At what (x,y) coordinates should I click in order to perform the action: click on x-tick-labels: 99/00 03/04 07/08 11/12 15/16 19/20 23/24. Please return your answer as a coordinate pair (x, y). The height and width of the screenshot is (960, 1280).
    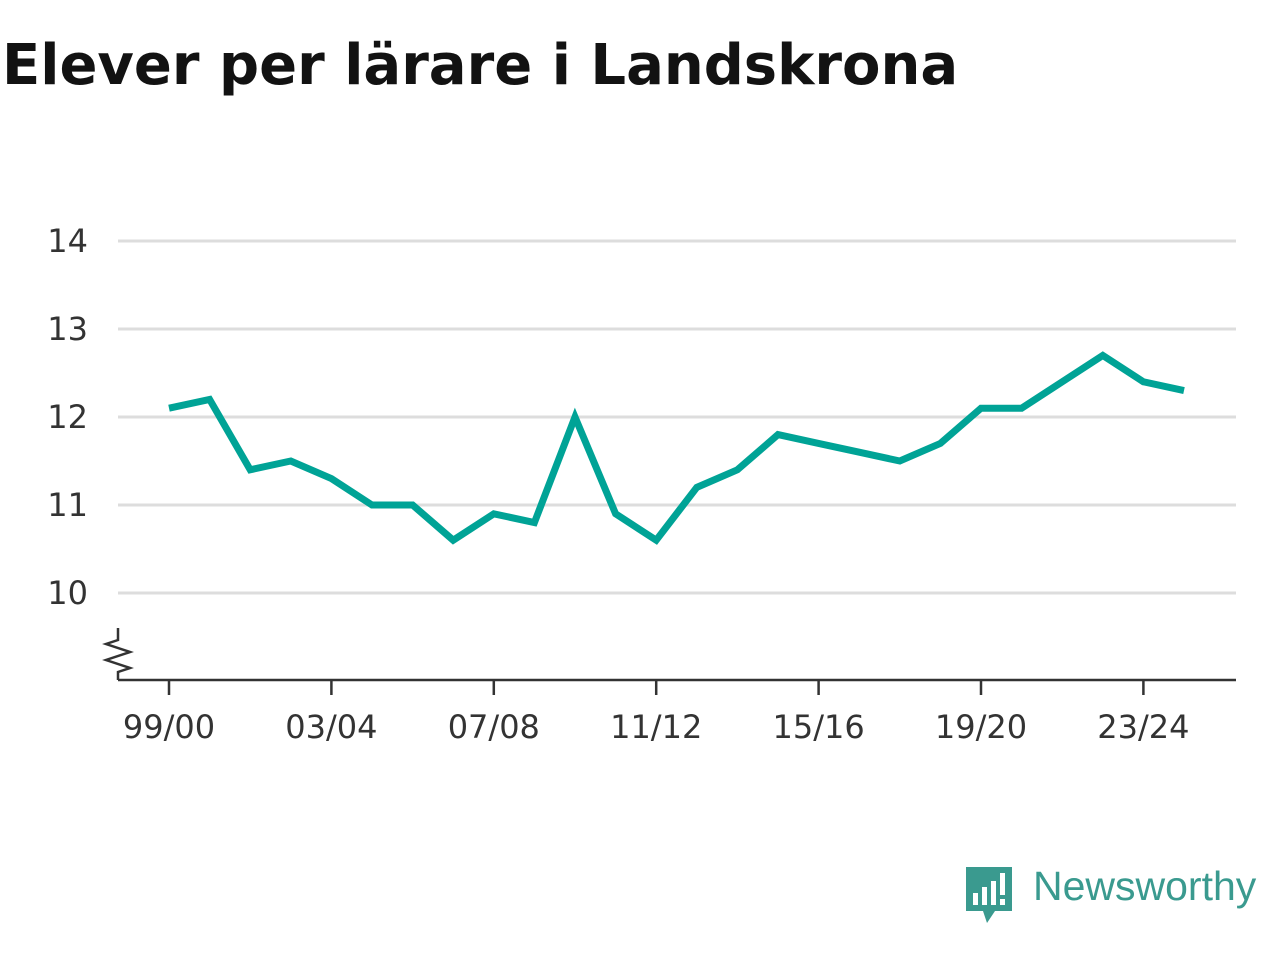
    Looking at the image, I should click on (656, 727).